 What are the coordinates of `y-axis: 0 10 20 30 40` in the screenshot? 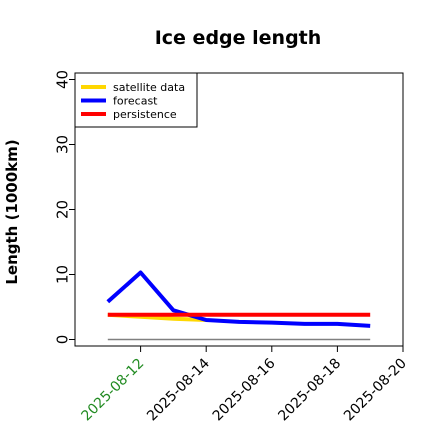 It's located at (64, 207).